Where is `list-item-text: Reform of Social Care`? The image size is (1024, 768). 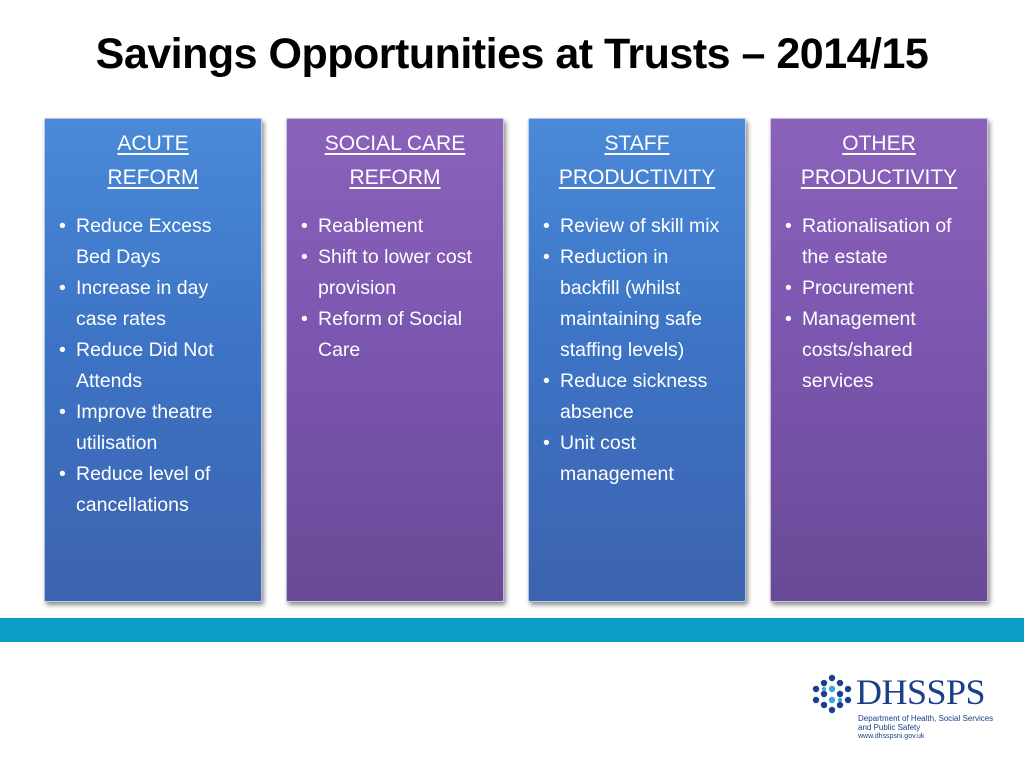 list-item-text: Reform of Social Care is located at coordinates (390, 334).